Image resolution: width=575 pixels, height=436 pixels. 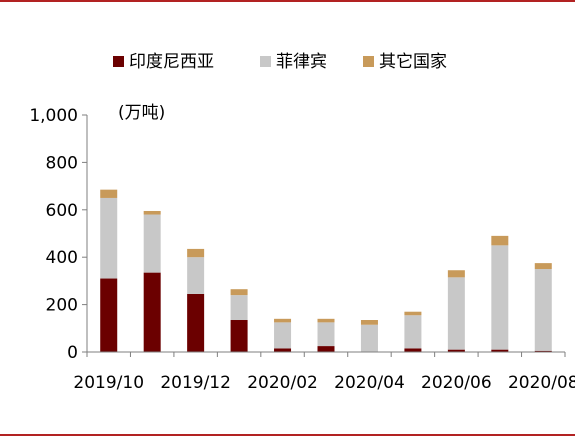 What do you see at coordinates (62, 306) in the screenshot?
I see `y-tick-label: 200` at bounding box center [62, 306].